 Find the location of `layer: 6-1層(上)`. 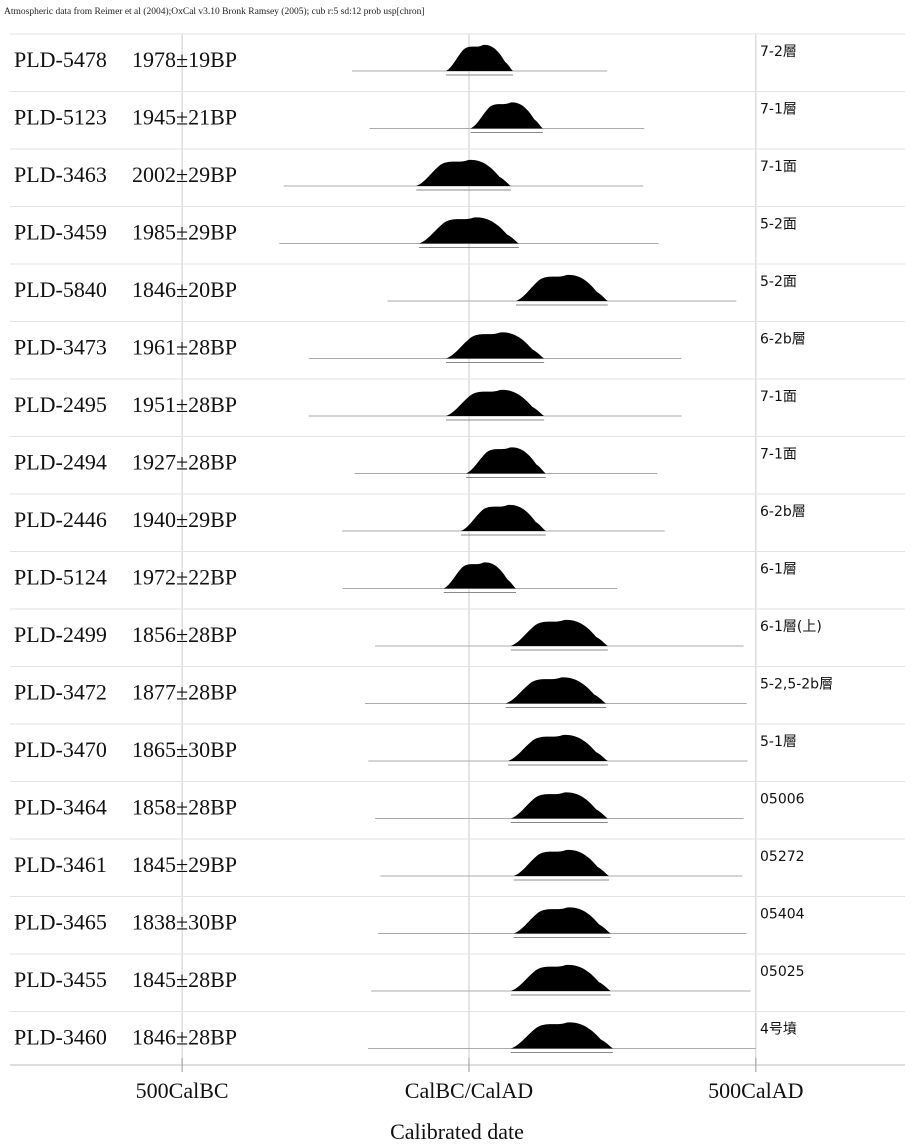

layer: 6-1層(上) is located at coordinates (791, 627).